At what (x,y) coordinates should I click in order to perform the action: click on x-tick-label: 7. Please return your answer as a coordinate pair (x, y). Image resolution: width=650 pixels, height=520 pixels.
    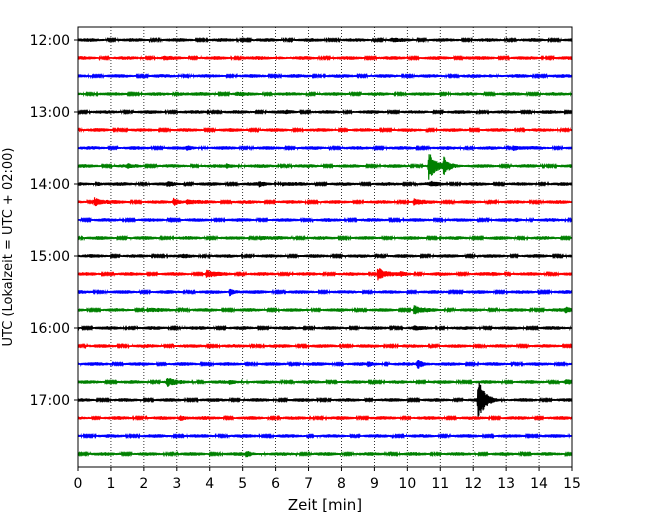
    Looking at the image, I should click on (308, 484).